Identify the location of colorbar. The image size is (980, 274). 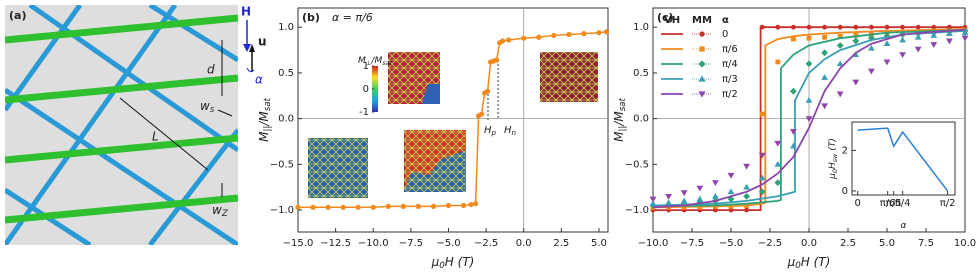
(375, 89).